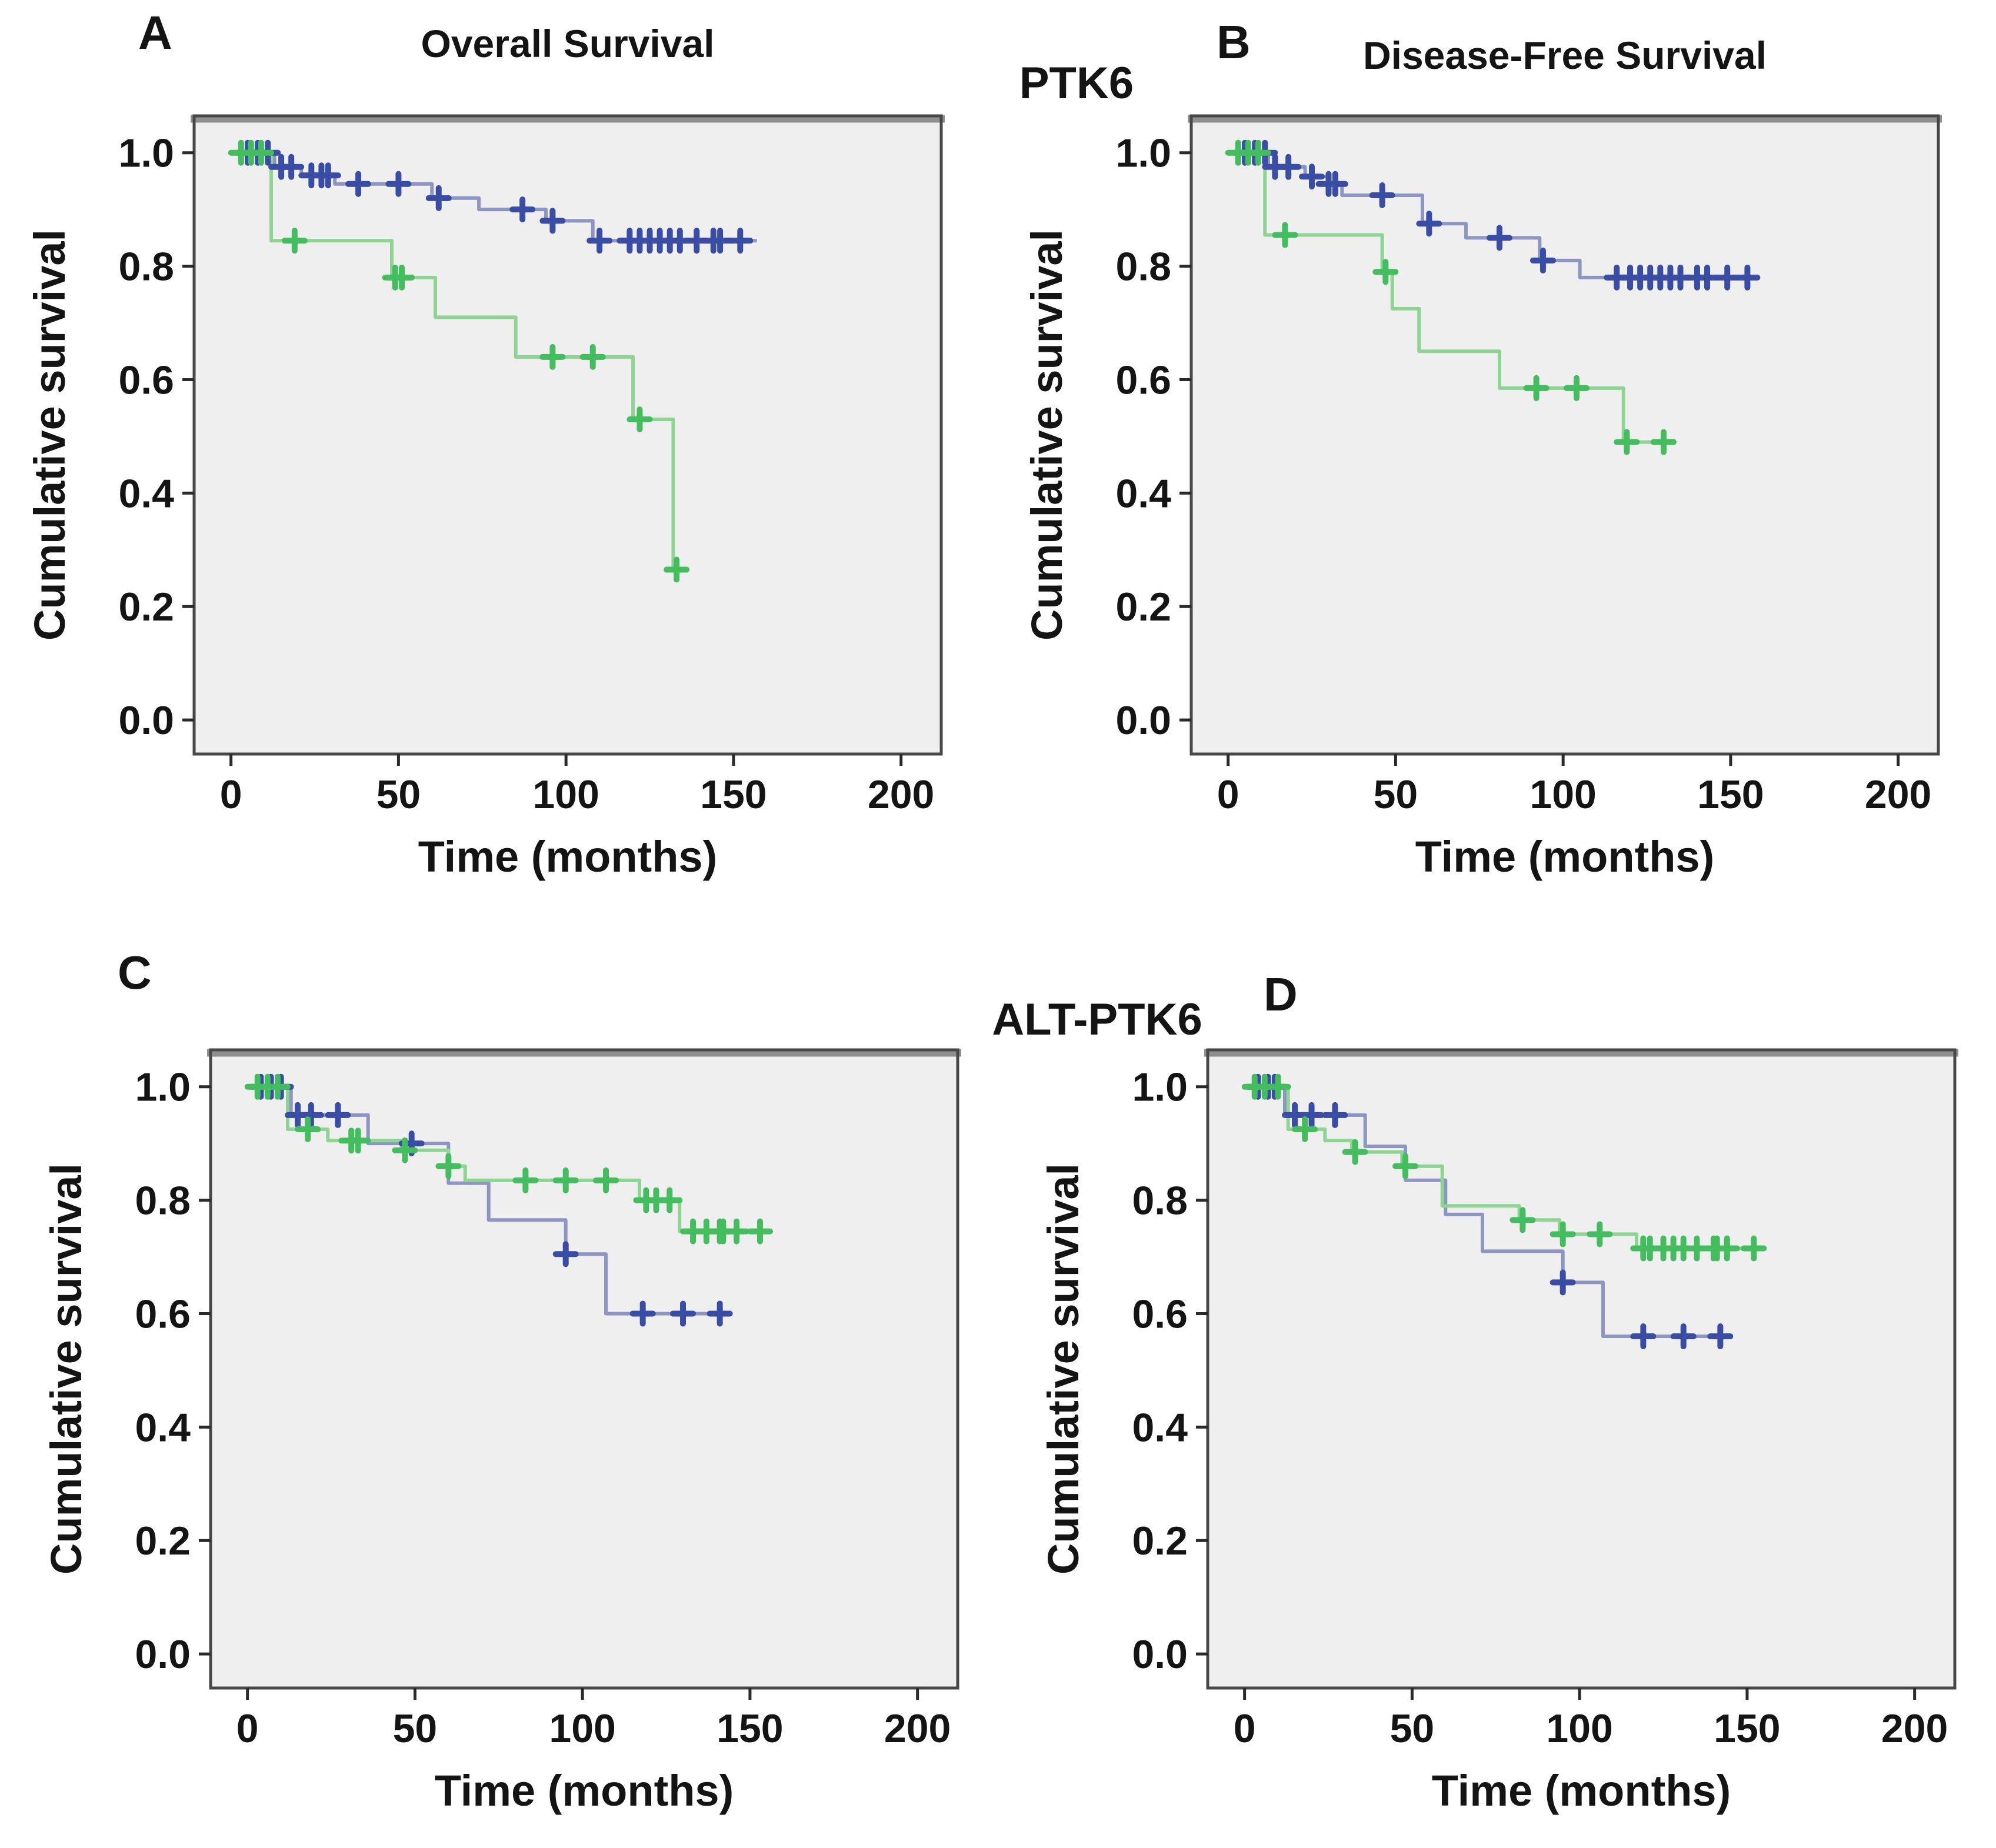 Image resolution: width=1996 pixels, height=1848 pixels. I want to click on group-title-alt-ptk6: ALT-PTK6, so click(1097, 1020).